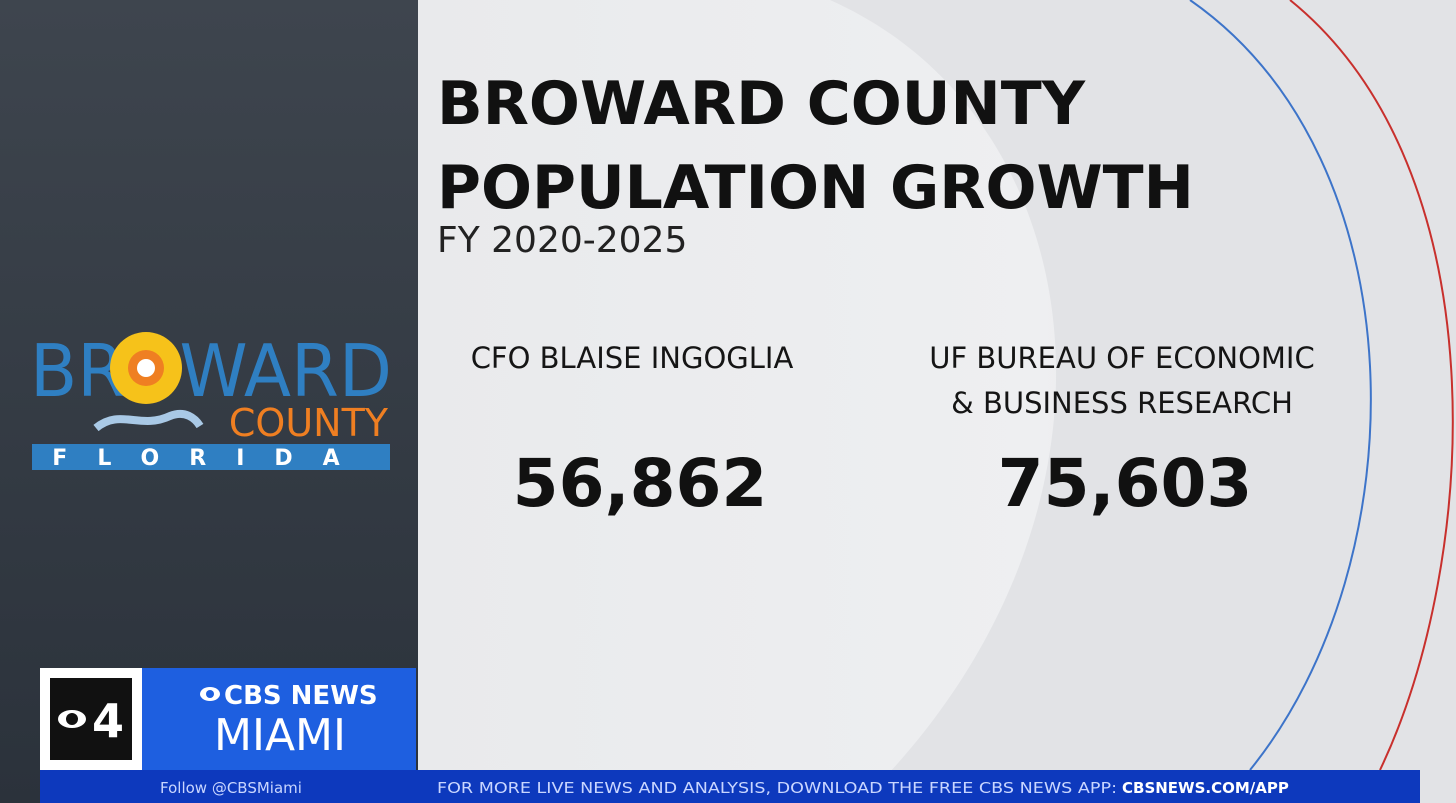 This screenshot has height=803, width=1456. Describe the element at coordinates (211, 371) in the screenshot. I see `logo-word: BROWARD` at that location.